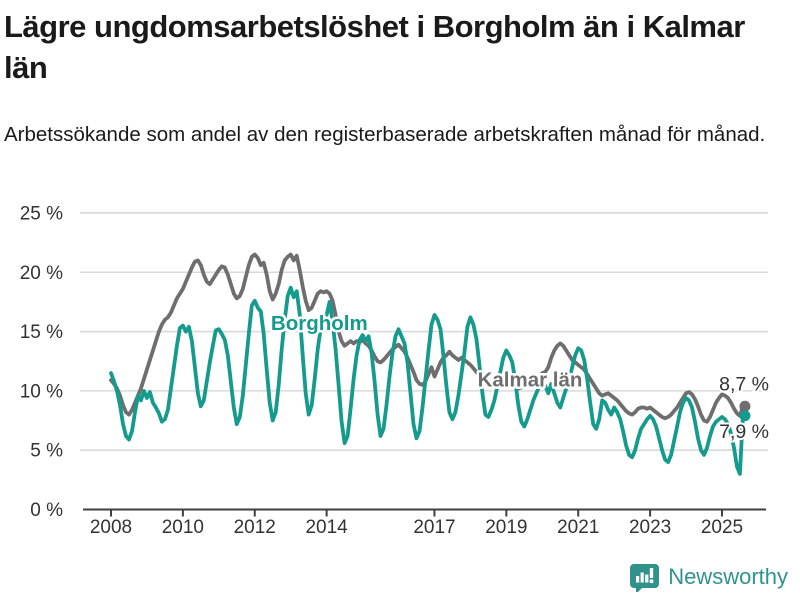  Describe the element at coordinates (255, 527) in the screenshot. I see `x-tick-label: 2012` at that location.